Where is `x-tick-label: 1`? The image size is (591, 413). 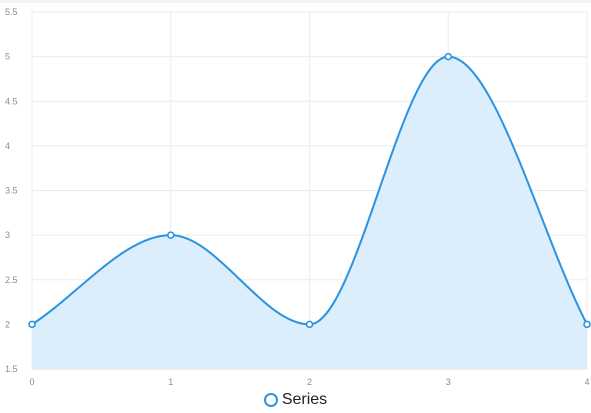
x-tick-label: 1 is located at coordinates (170, 382).